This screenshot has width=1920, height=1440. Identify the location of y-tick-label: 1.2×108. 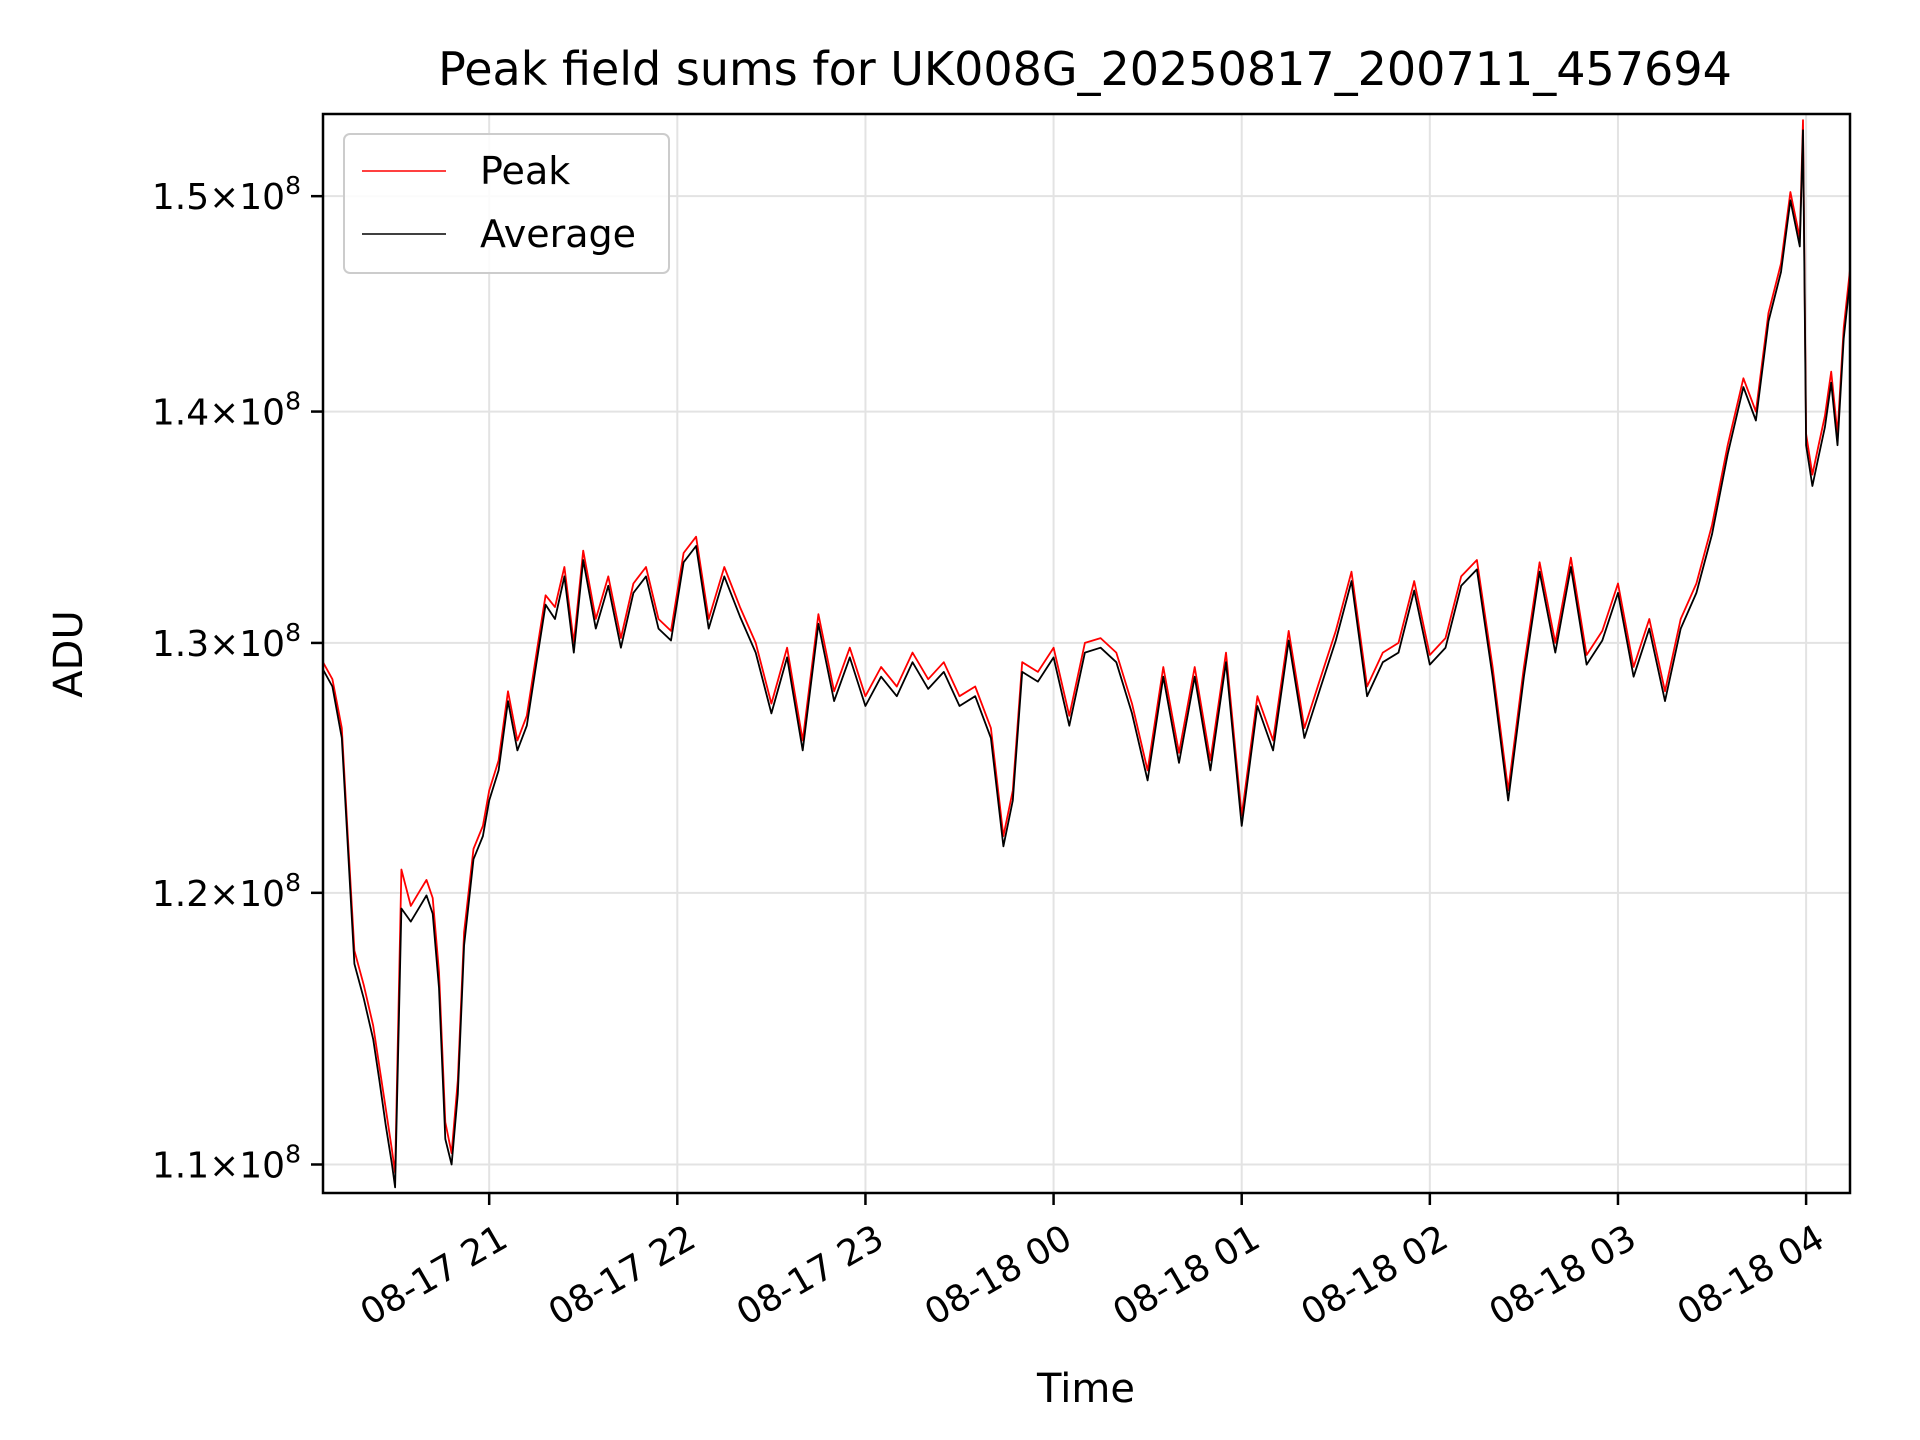
(226, 891).